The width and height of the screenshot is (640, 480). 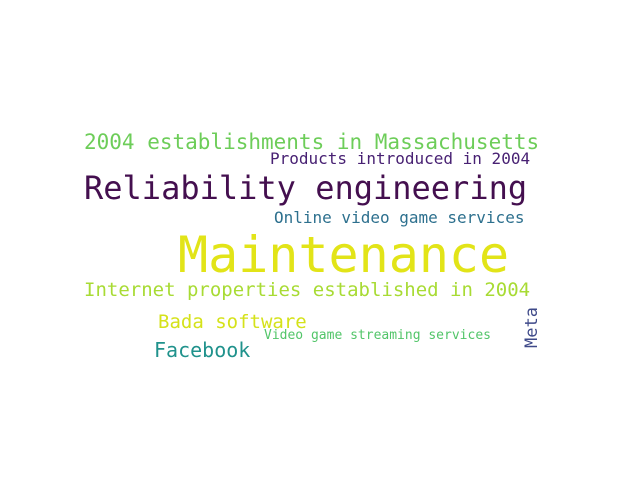 I want to click on word-maintenance: Maintenance, so click(x=344, y=255).